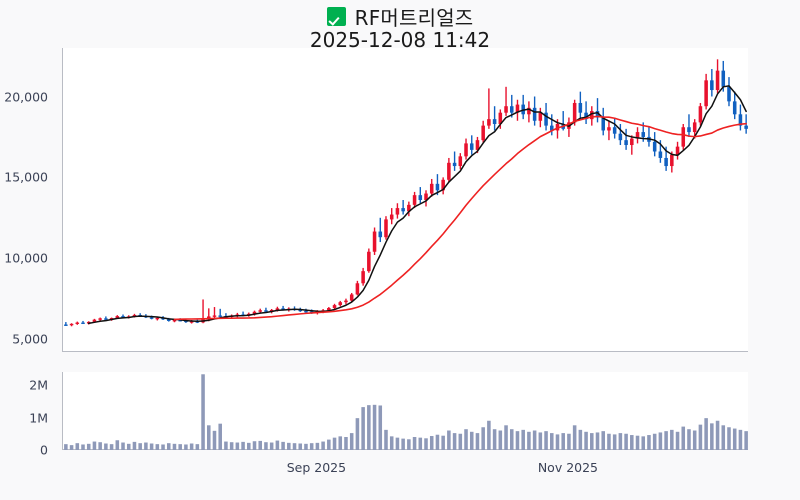  I want to click on price-y-tick: 5,000, so click(30, 339).